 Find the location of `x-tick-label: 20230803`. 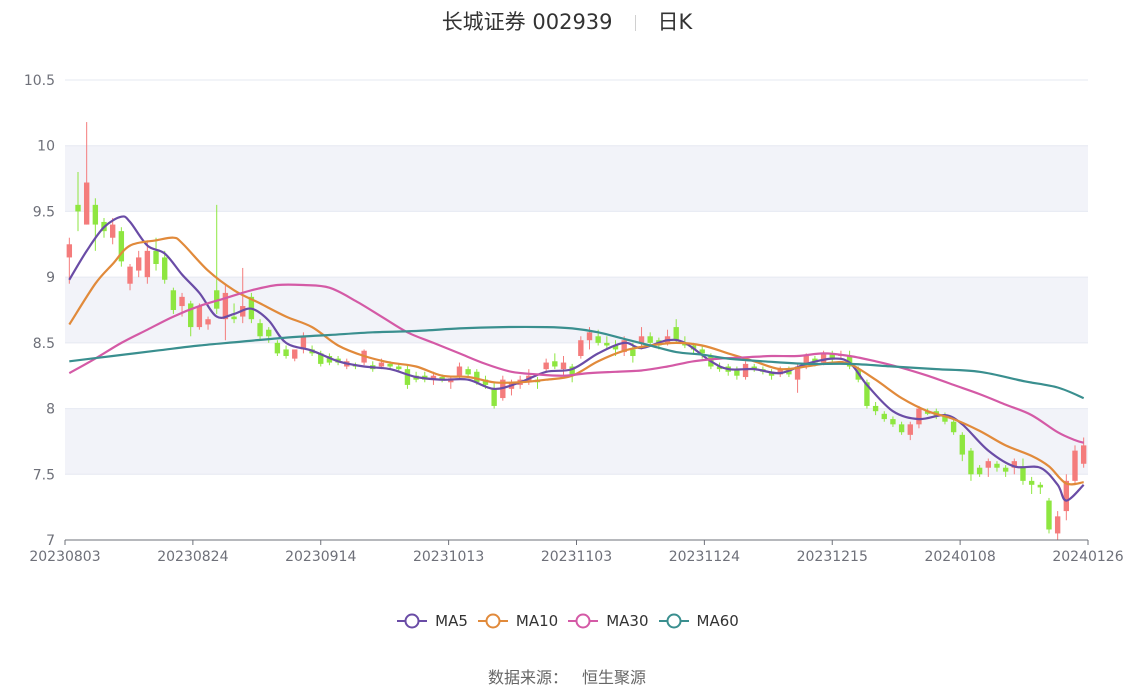

x-tick-label: 20230803 is located at coordinates (64, 557).